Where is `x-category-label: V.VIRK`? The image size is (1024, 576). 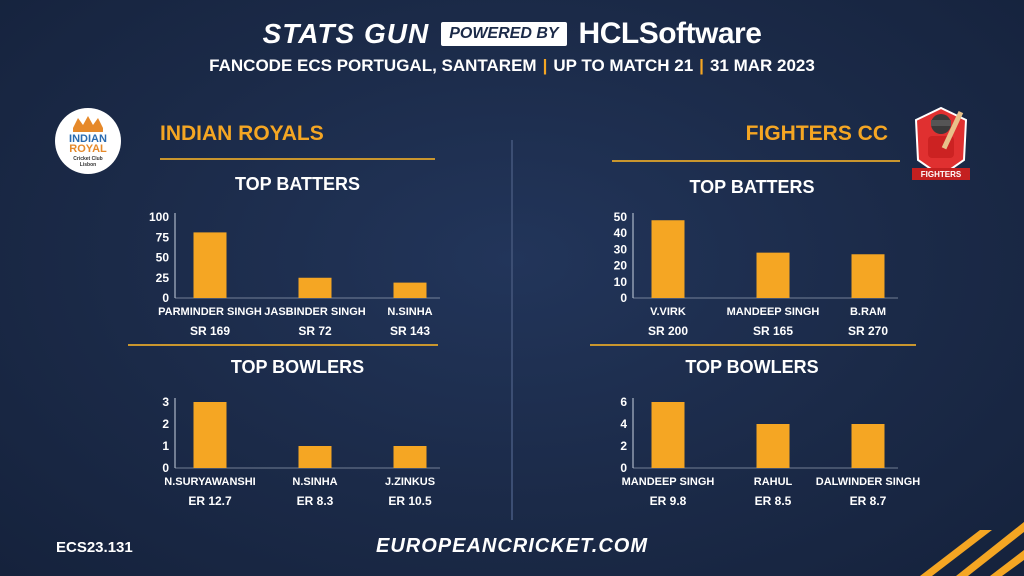 x-category-label: V.VIRK is located at coordinates (668, 312).